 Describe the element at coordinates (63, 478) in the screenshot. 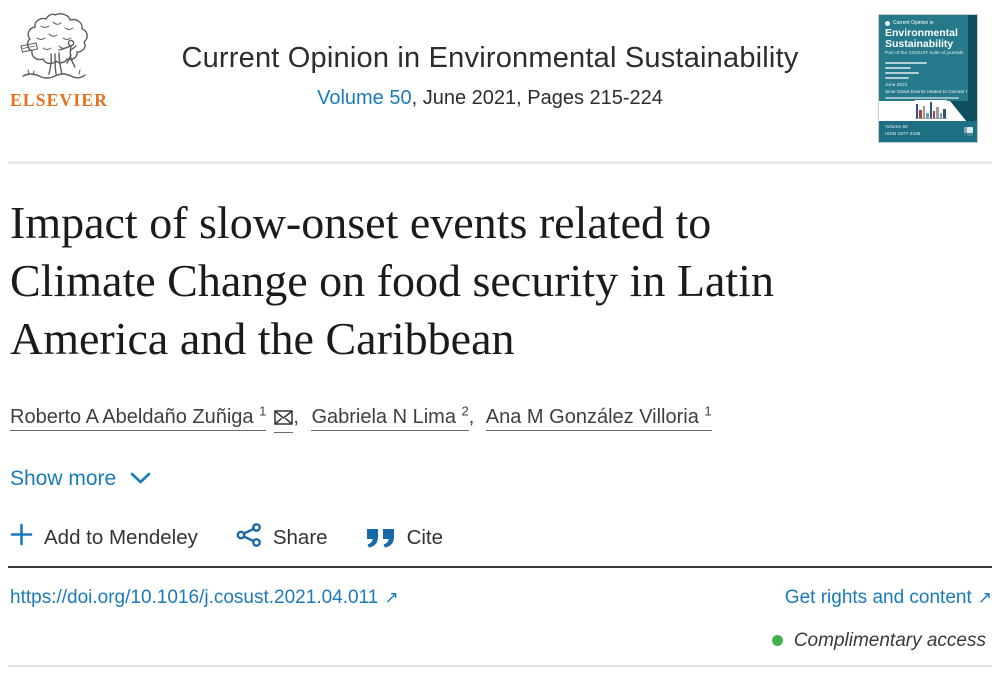

I see `show-more-label: Show more` at that location.